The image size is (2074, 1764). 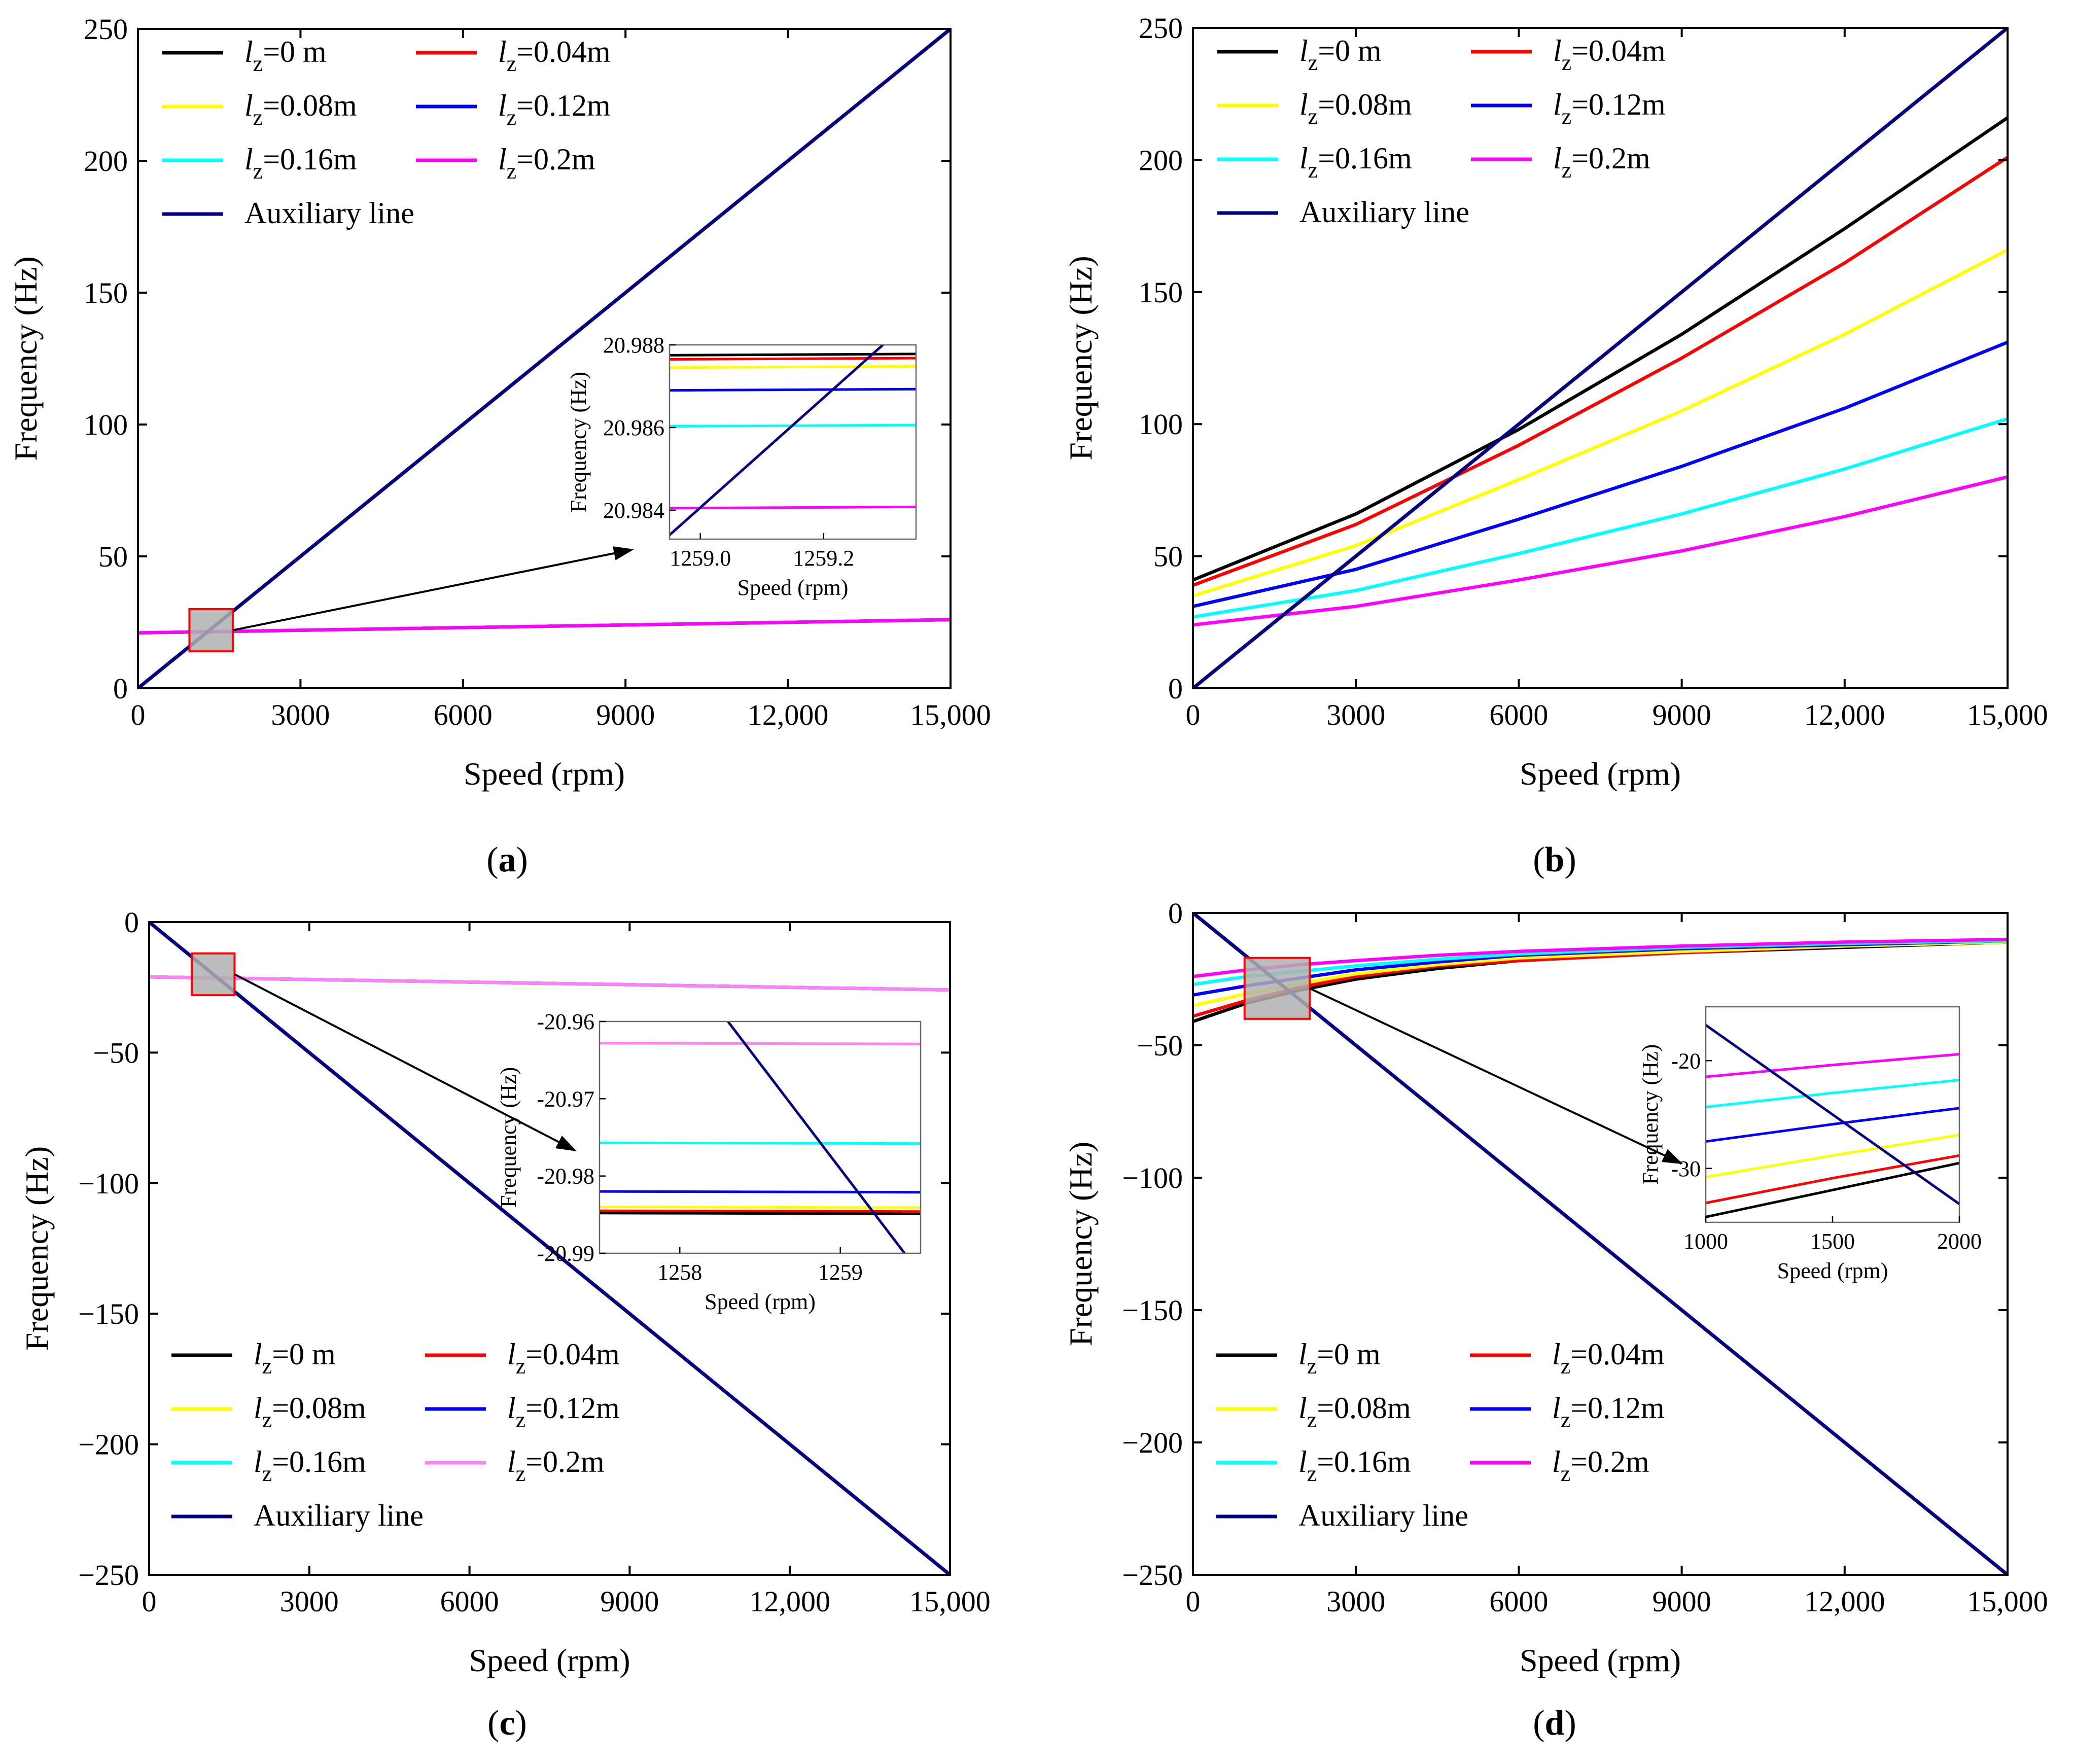 I want to click on panel-label-letter: a, so click(x=507, y=859).